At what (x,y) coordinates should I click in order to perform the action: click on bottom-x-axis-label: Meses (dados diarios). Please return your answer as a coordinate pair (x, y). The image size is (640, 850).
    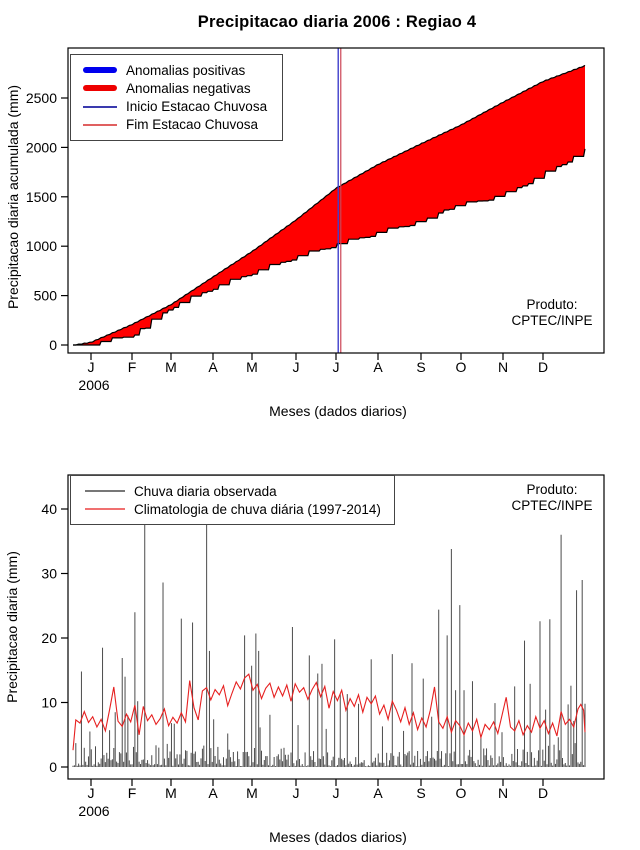
    Looking at the image, I should click on (338, 837).